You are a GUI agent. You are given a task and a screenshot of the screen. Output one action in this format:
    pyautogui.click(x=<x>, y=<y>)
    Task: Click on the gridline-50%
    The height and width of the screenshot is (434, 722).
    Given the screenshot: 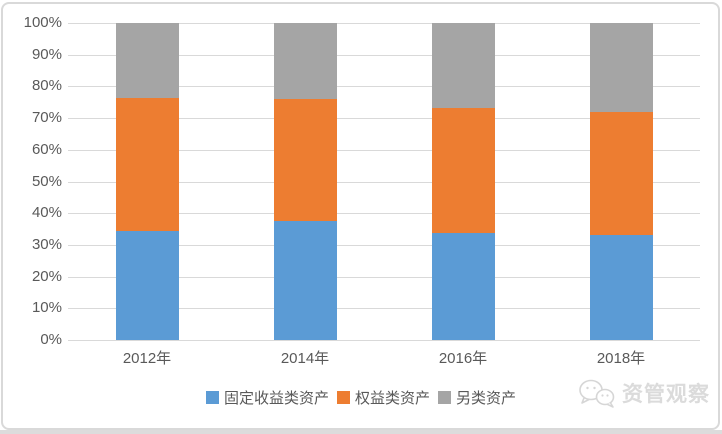 What is the action you would take?
    pyautogui.click(x=384, y=182)
    